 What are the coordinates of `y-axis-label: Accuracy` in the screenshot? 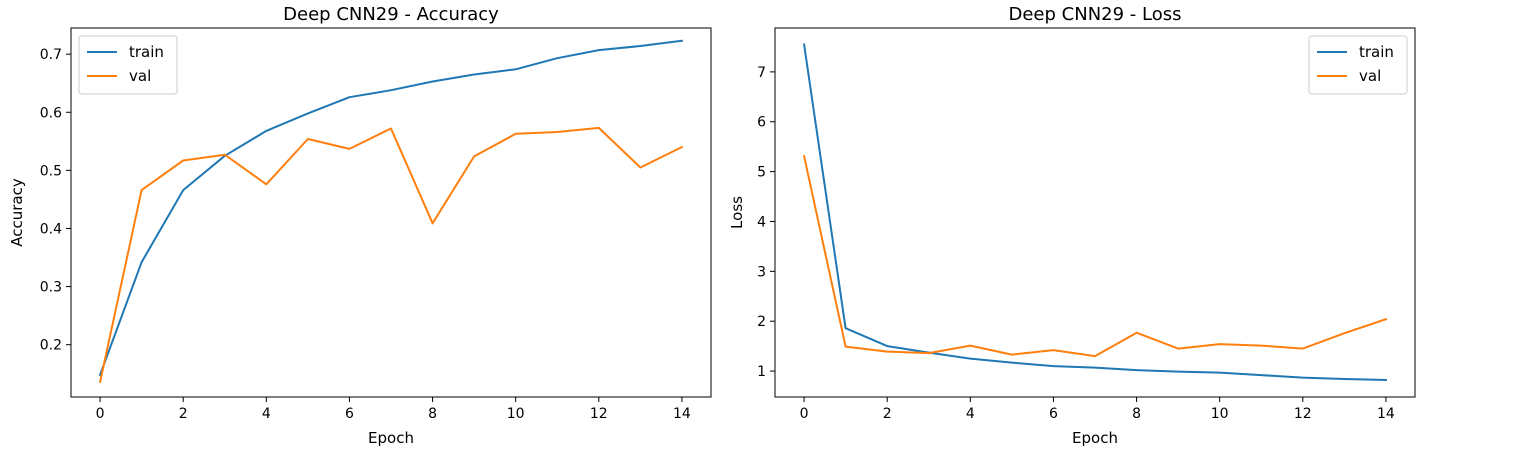 It's located at (17, 212).